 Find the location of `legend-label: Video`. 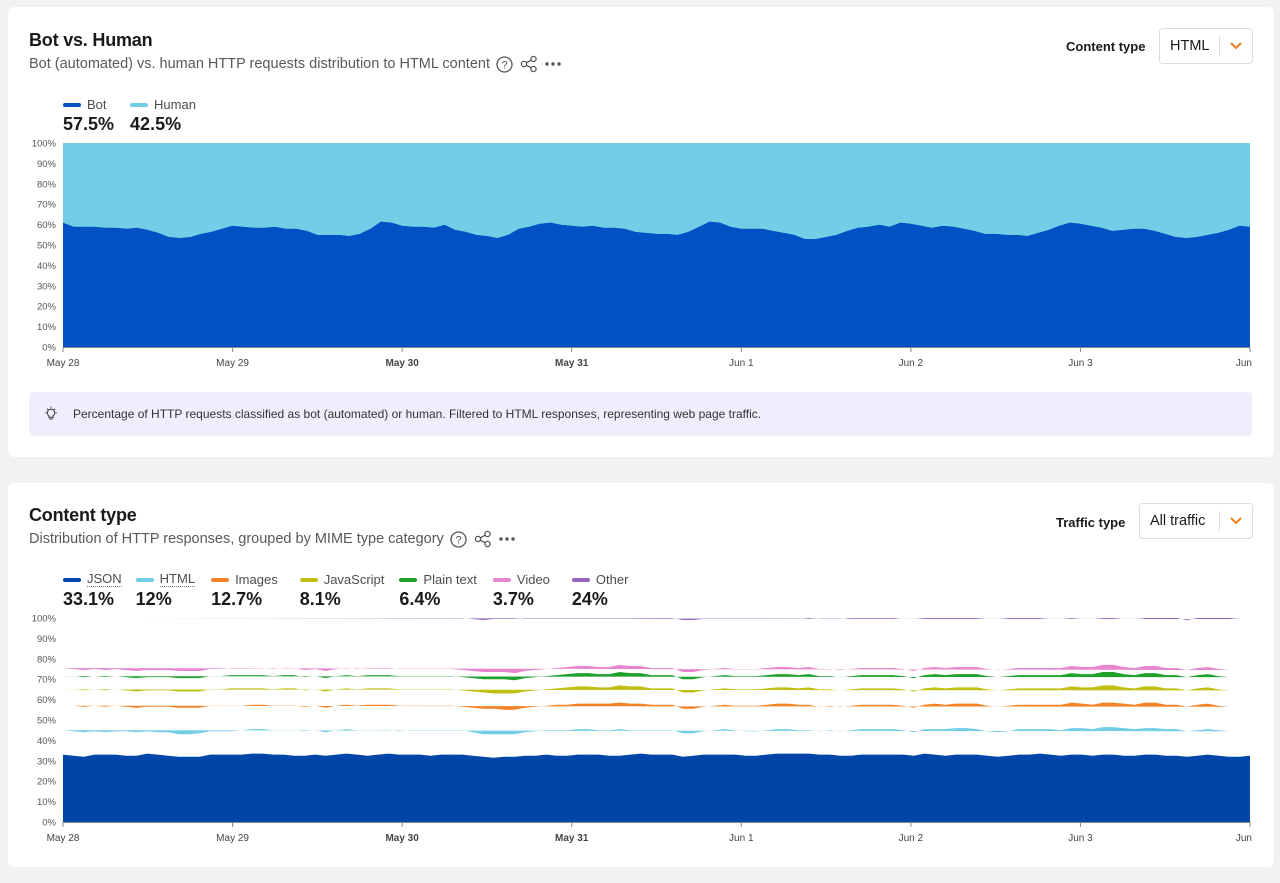

legend-label: Video is located at coordinates (533, 579).